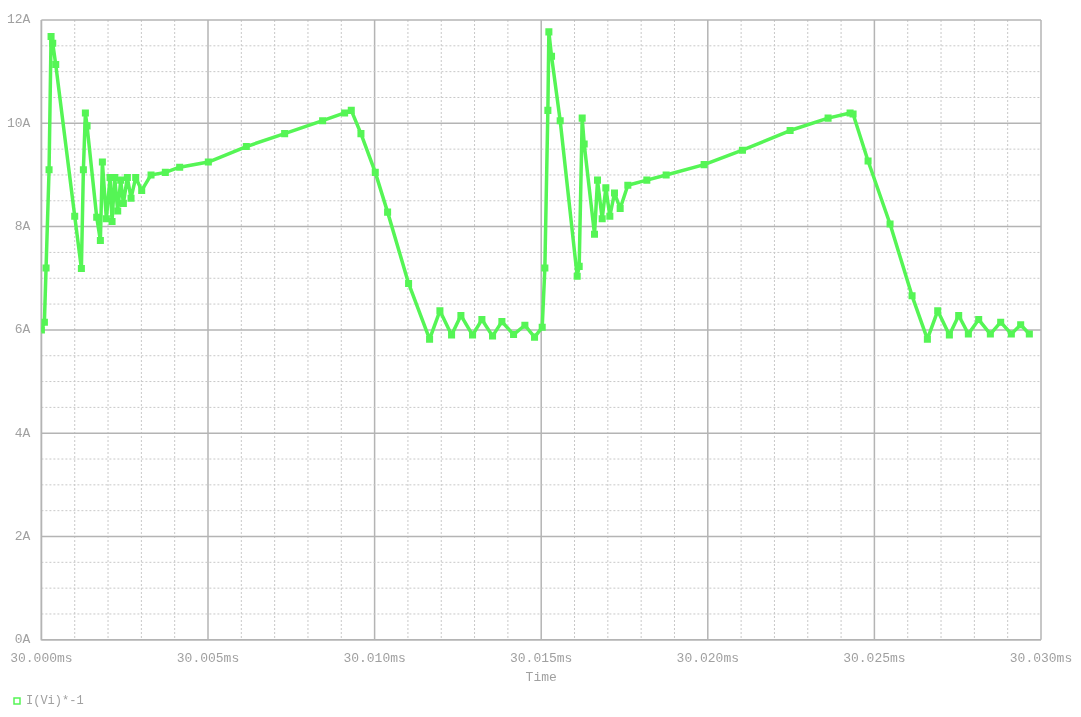 The image size is (1081, 717). Describe the element at coordinates (55, 701) in the screenshot. I see `legend-label: I(Vi)*-1` at that location.